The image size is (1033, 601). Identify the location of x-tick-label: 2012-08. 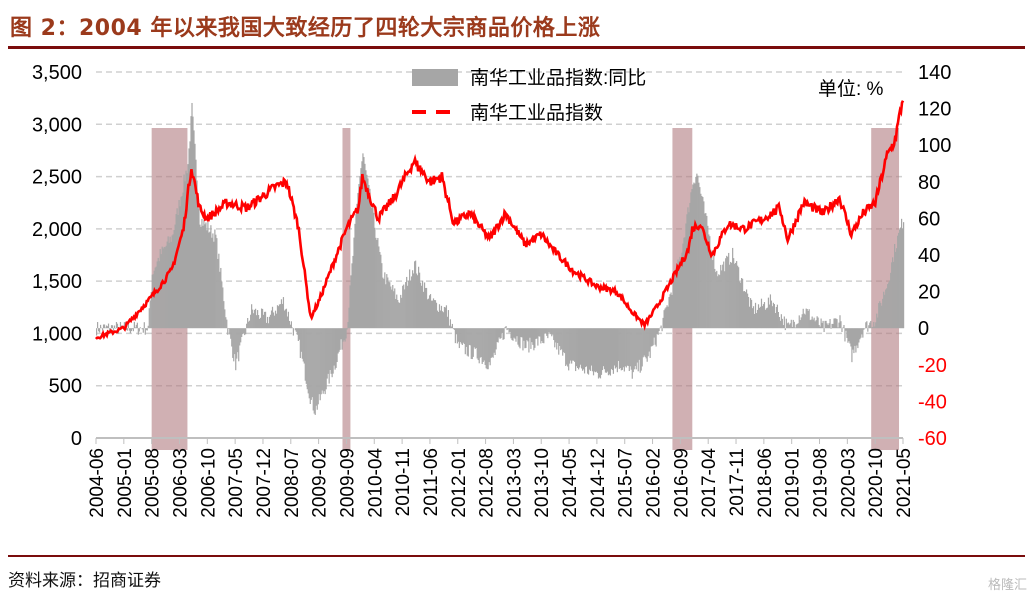
(487, 483).